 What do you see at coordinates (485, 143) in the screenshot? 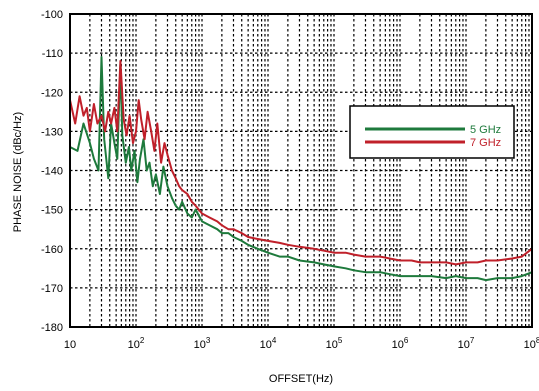
I see `legend-label-7ghz: 7 GHz` at bounding box center [485, 143].